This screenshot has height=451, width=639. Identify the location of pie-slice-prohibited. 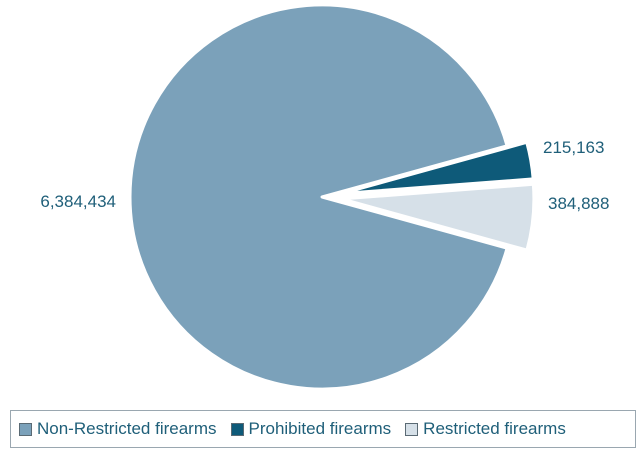
(437, 168).